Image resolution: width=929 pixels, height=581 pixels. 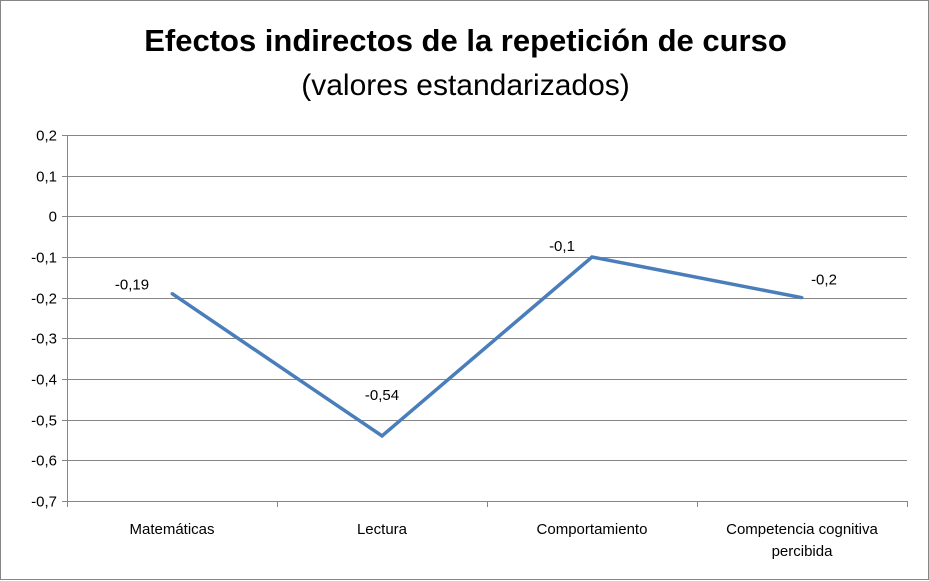 I want to click on x-tick-label: Competencia cognitiva percibida, so click(x=802, y=540).